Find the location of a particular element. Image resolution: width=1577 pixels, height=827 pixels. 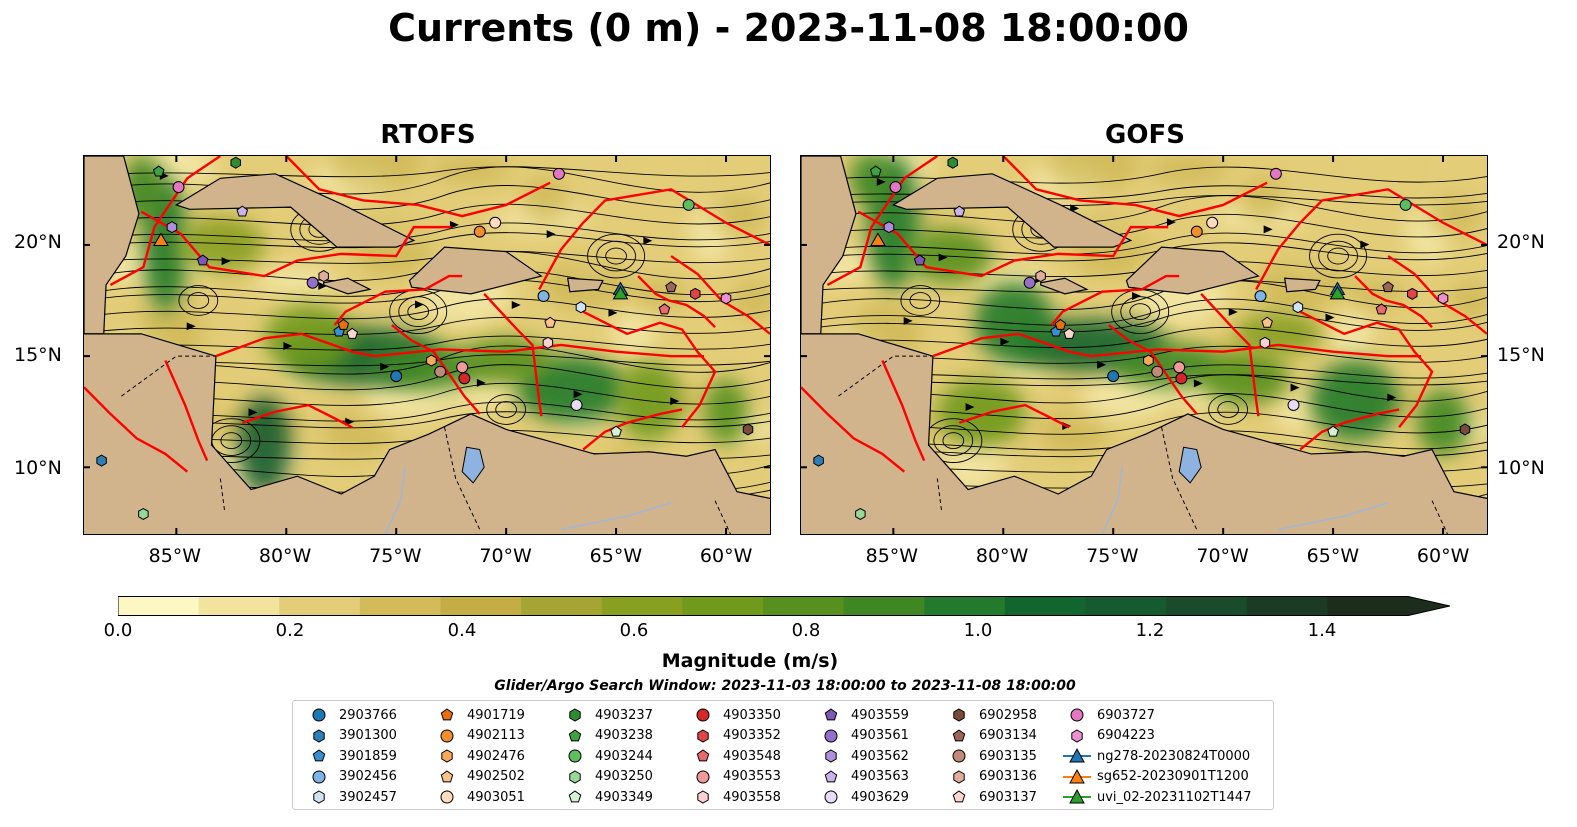

legend-label: 3901300 is located at coordinates (368, 735).